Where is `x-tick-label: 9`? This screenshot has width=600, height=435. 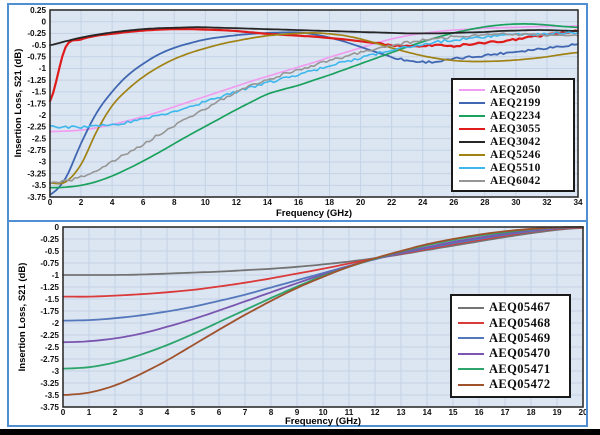 x-tick-label: 9 is located at coordinates (297, 412).